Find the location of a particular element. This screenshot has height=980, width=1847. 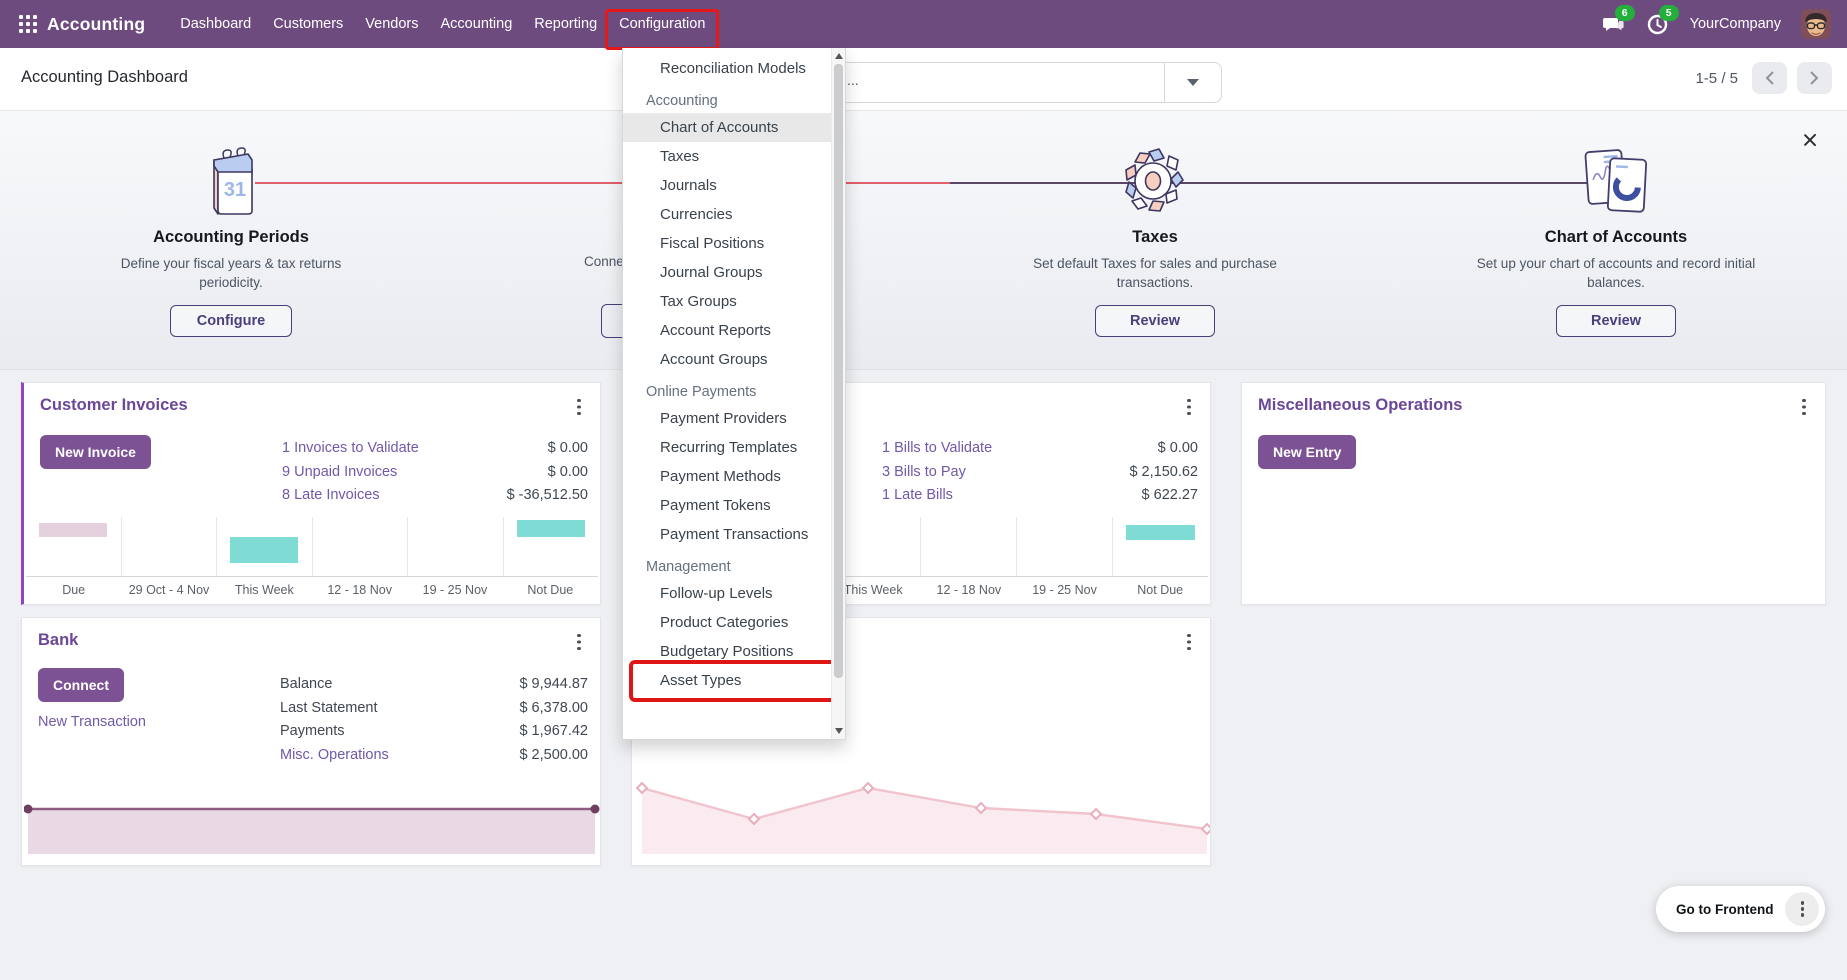

new-transaction-link: New Transaction is located at coordinates (92, 722).